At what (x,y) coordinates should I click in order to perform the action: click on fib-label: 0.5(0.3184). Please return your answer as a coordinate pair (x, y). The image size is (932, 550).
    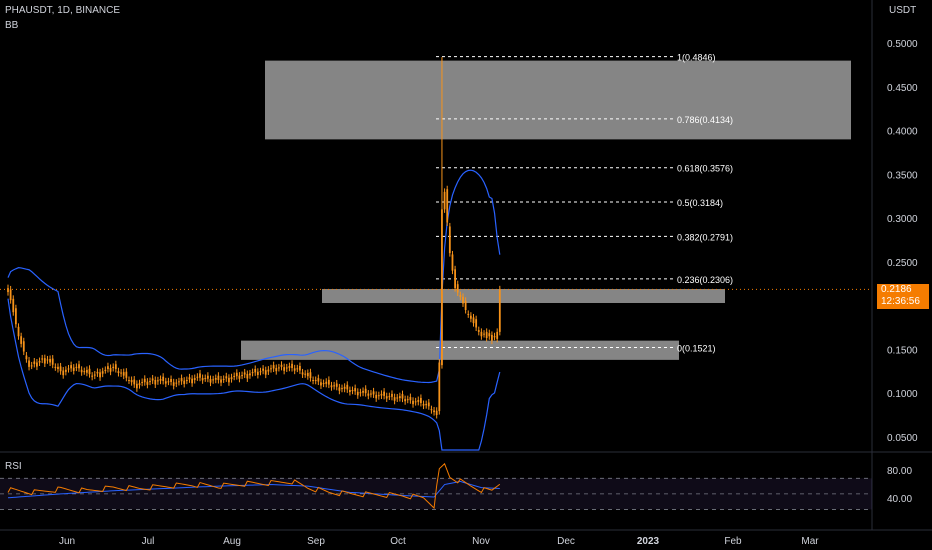
    Looking at the image, I should click on (700, 203).